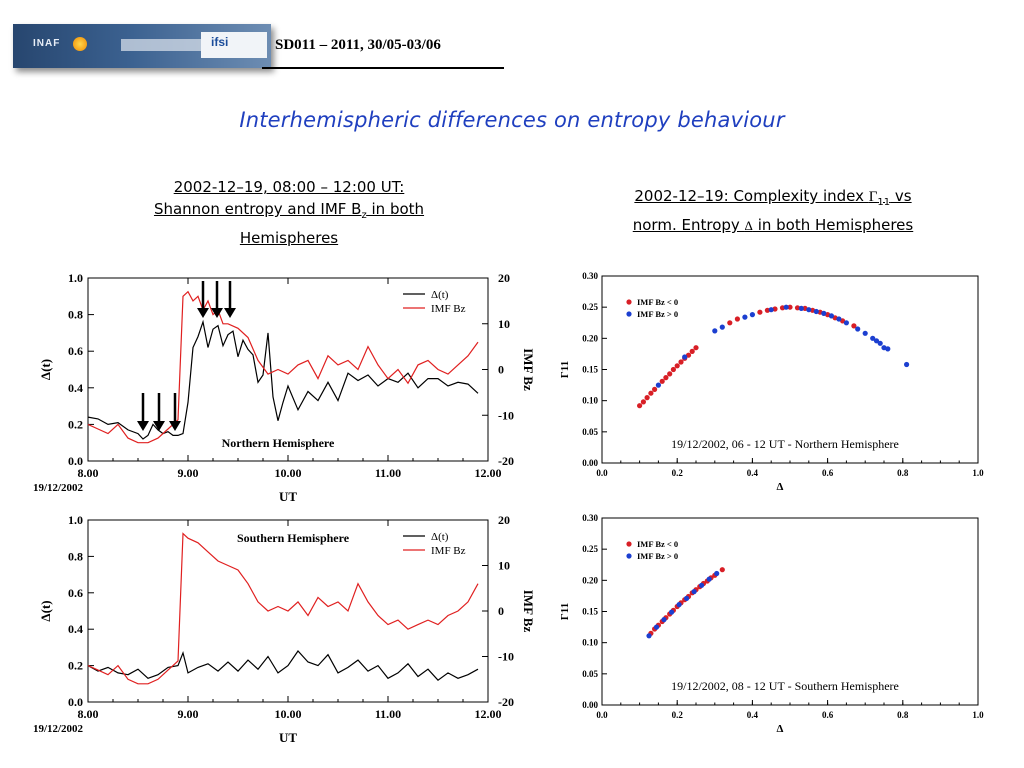 The width and height of the screenshot is (1024, 768). I want to click on chart0-ytick-label: 0.6, so click(75, 351).